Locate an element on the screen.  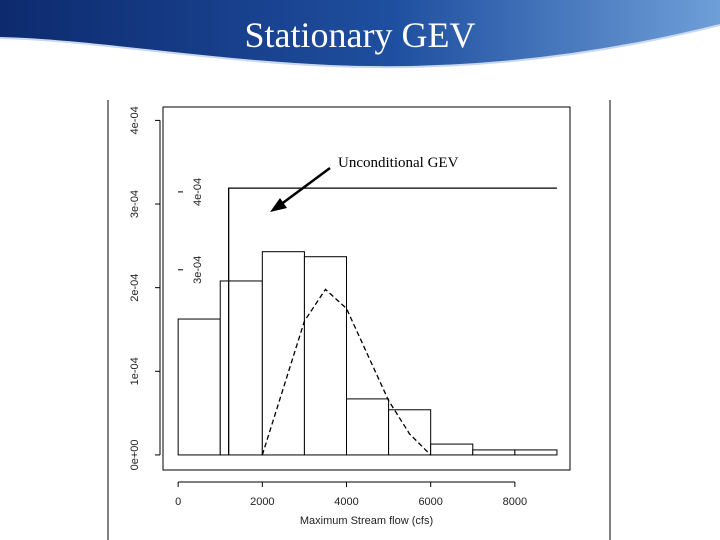
y2-tick-label: 3e-04 is located at coordinates (198, 270).